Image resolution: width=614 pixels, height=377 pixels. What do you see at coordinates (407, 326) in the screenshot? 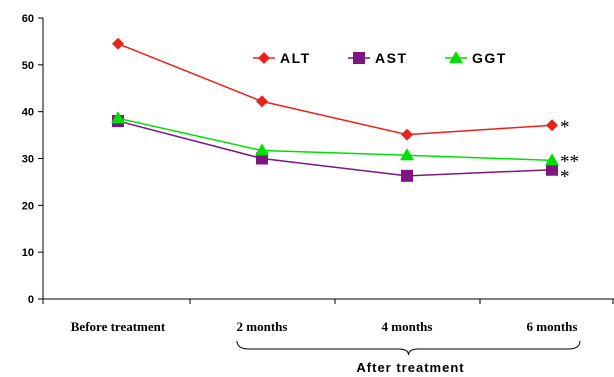
I see `x-tick-label: 4 months` at bounding box center [407, 326].